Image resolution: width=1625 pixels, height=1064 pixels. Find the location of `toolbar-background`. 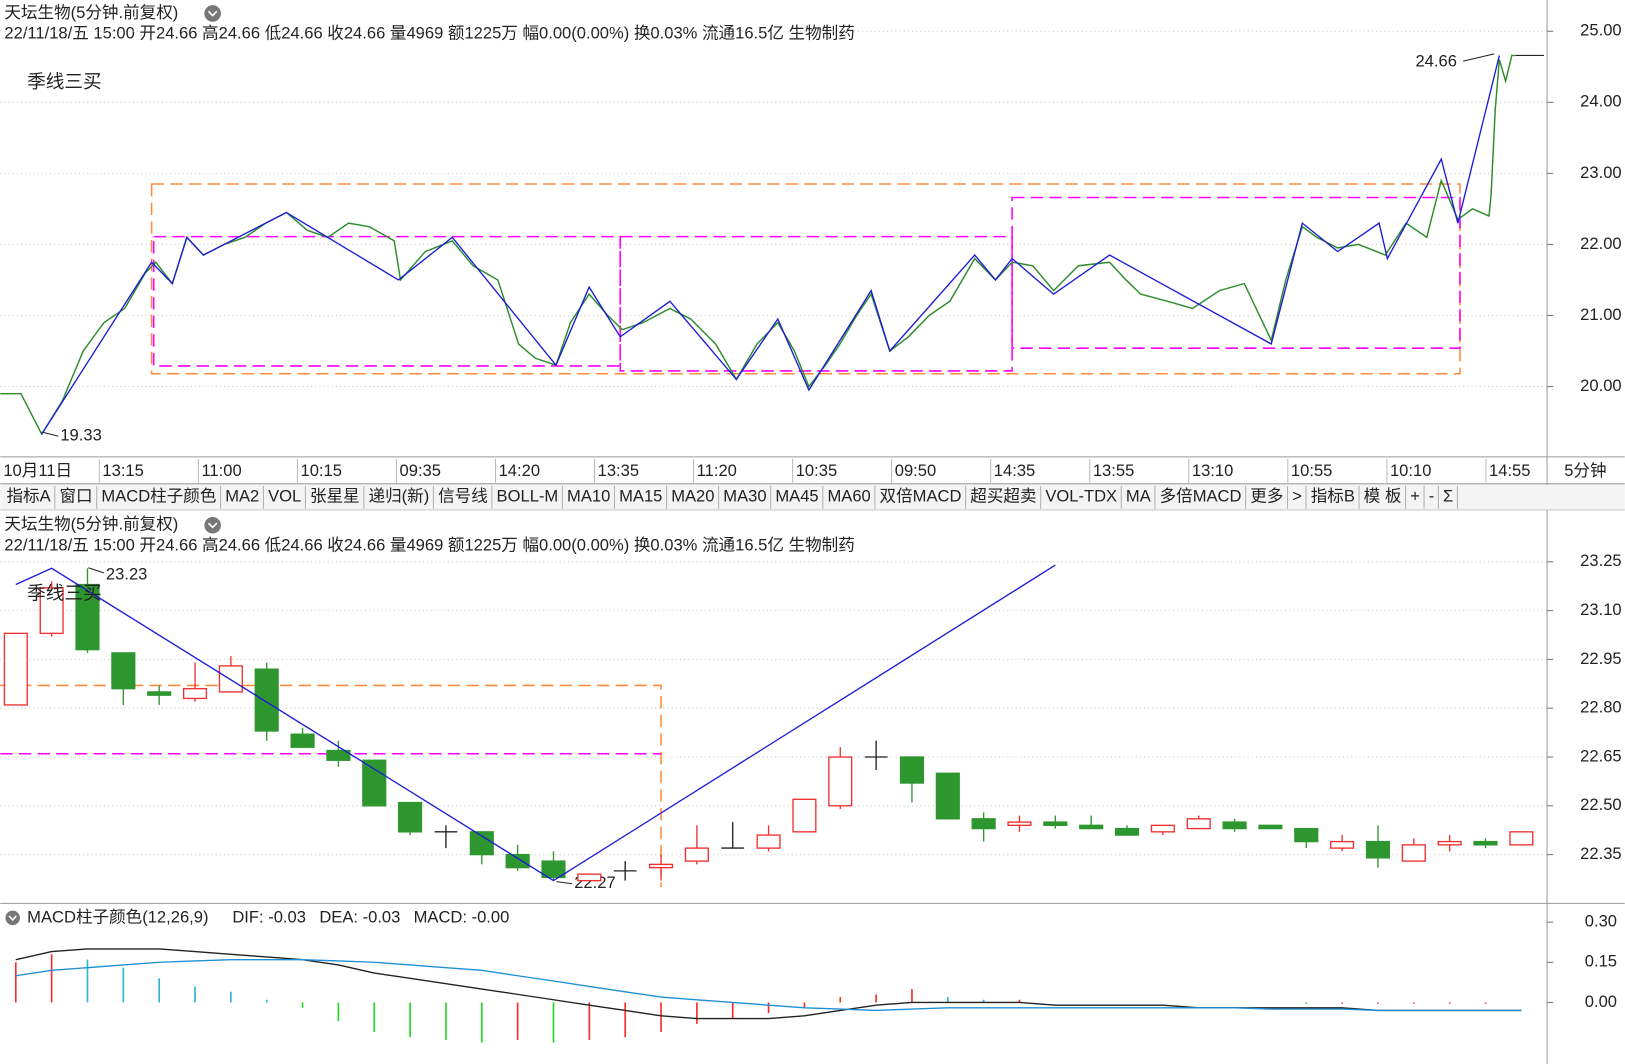

toolbar-background is located at coordinates (812, 497).